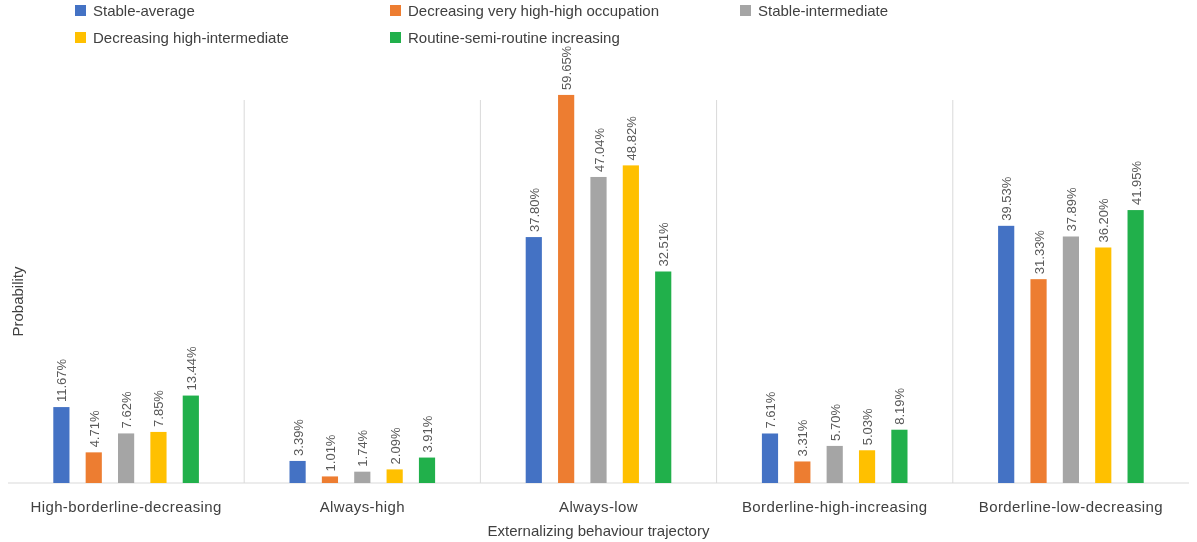 Image resolution: width=1197 pixels, height=542 pixels. Describe the element at coordinates (127, 410) in the screenshot. I see `data-label: 7.62%` at that location.